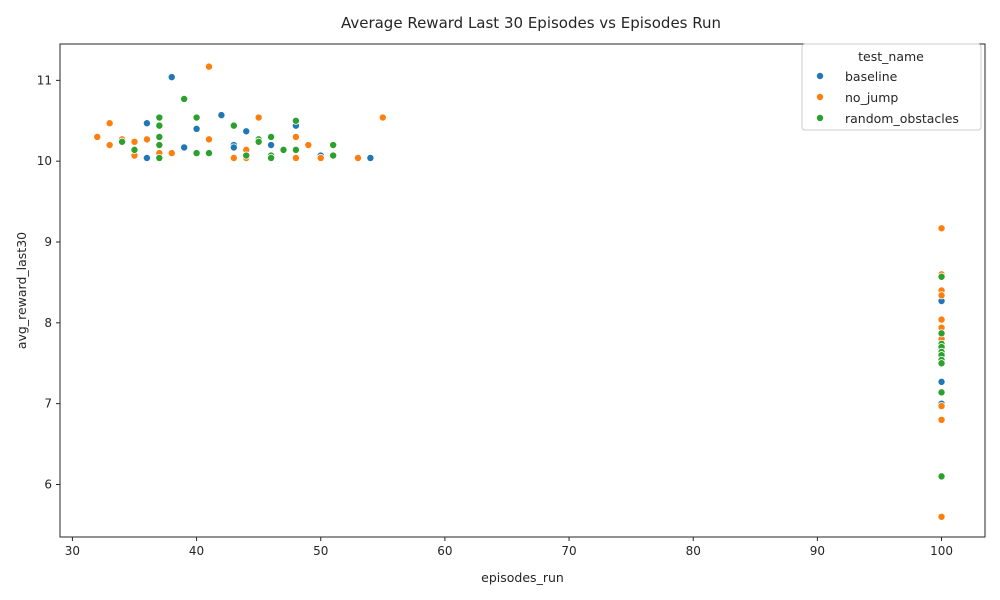 The width and height of the screenshot is (1000, 600). Describe the element at coordinates (902, 118) in the screenshot. I see `legend-label-random_obstacles: random_obstacles` at that location.